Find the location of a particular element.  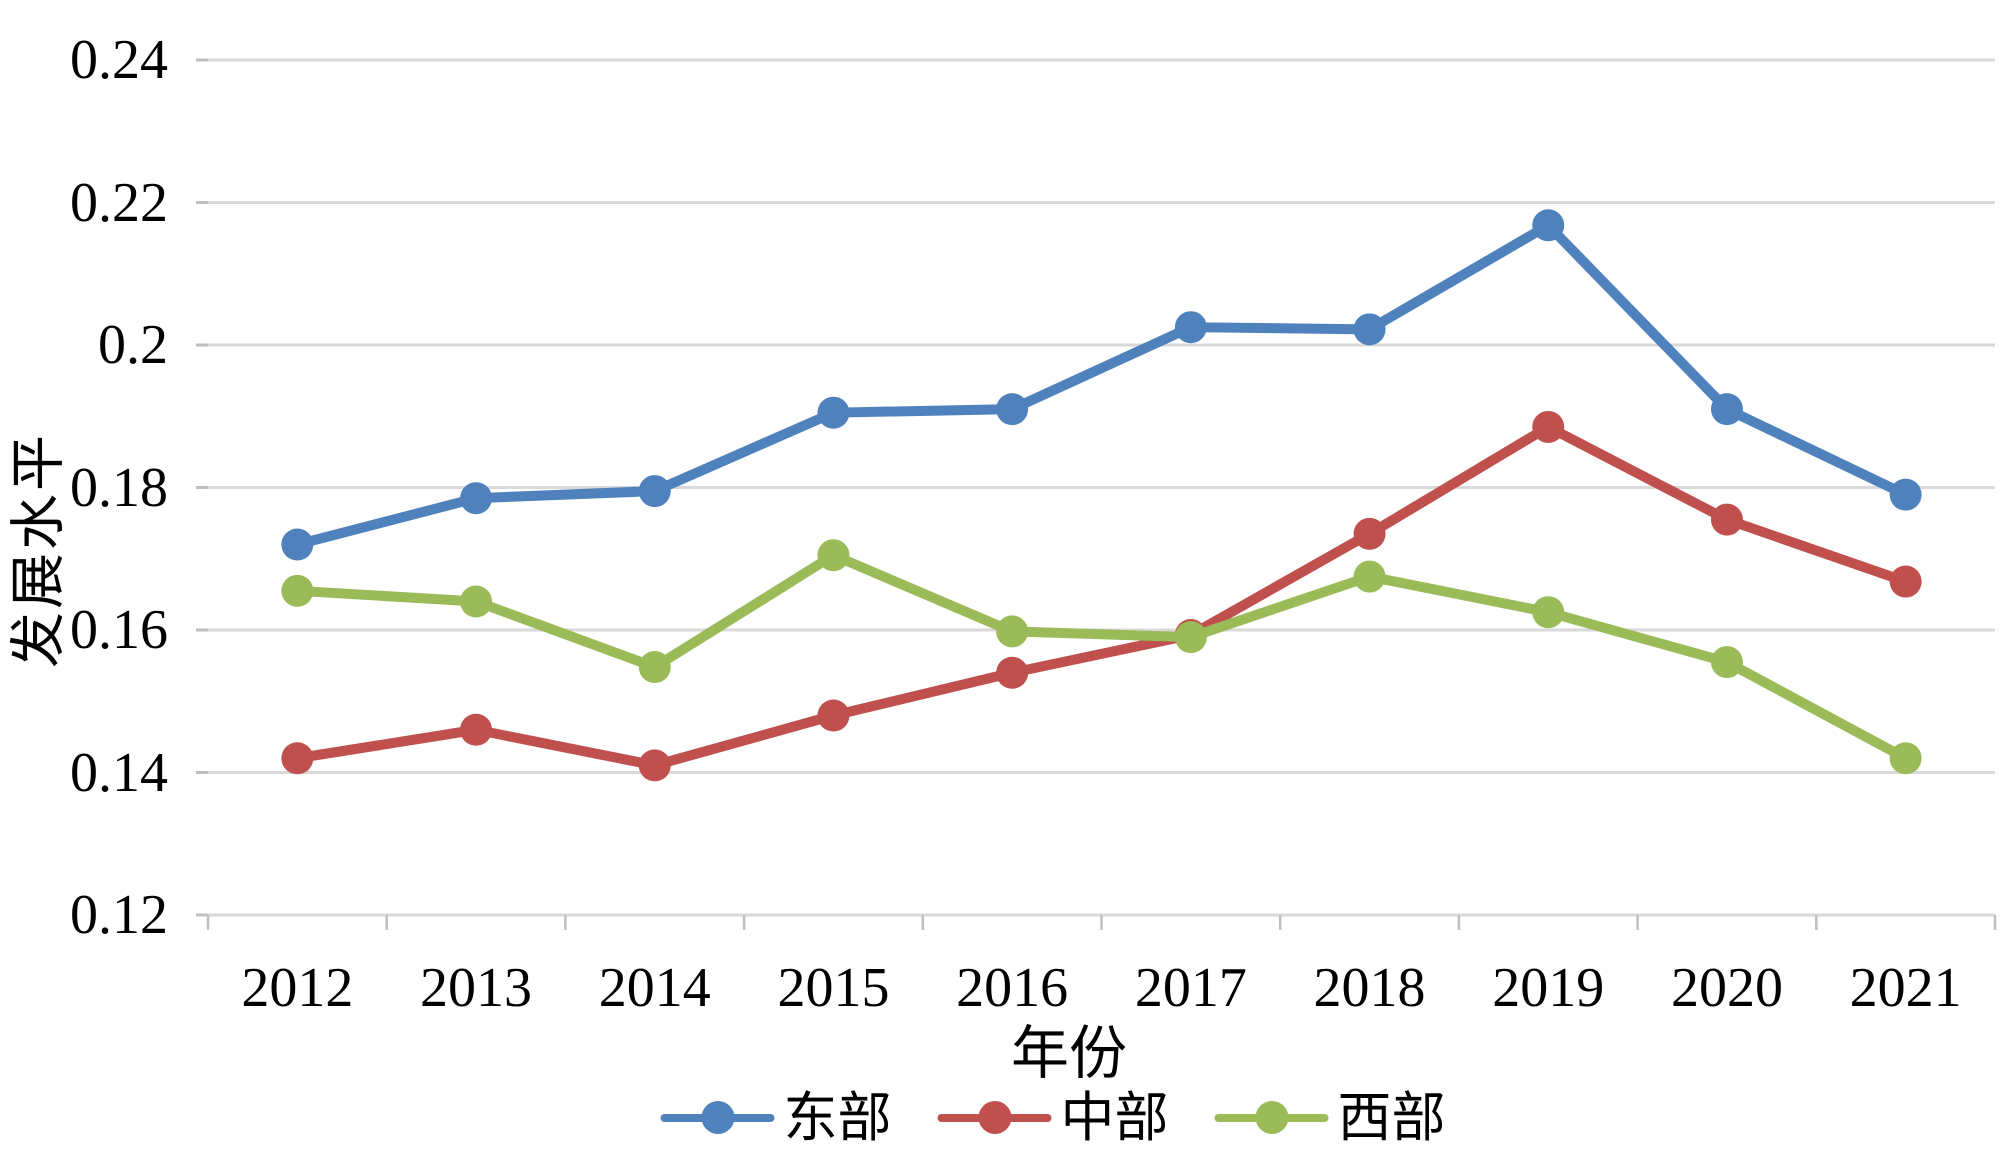

data-point-west-2016 is located at coordinates (1012, 631).